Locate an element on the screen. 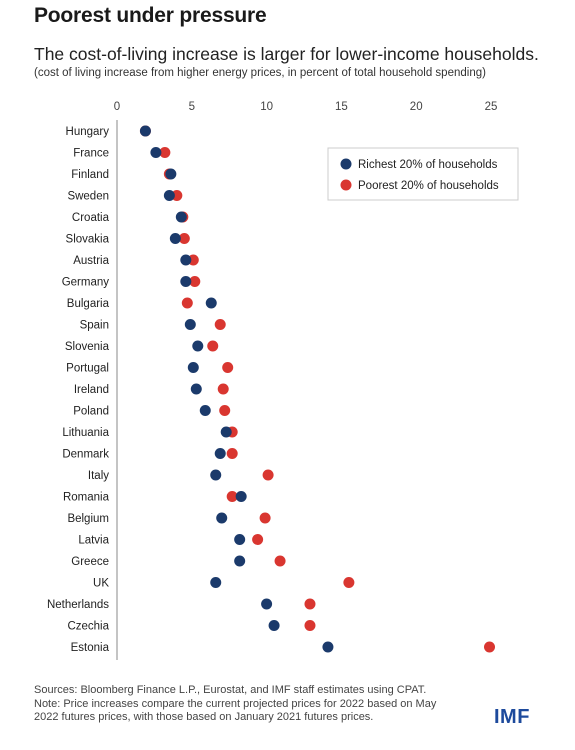 The width and height of the screenshot is (575, 750). category-label: Poland is located at coordinates (91, 412).